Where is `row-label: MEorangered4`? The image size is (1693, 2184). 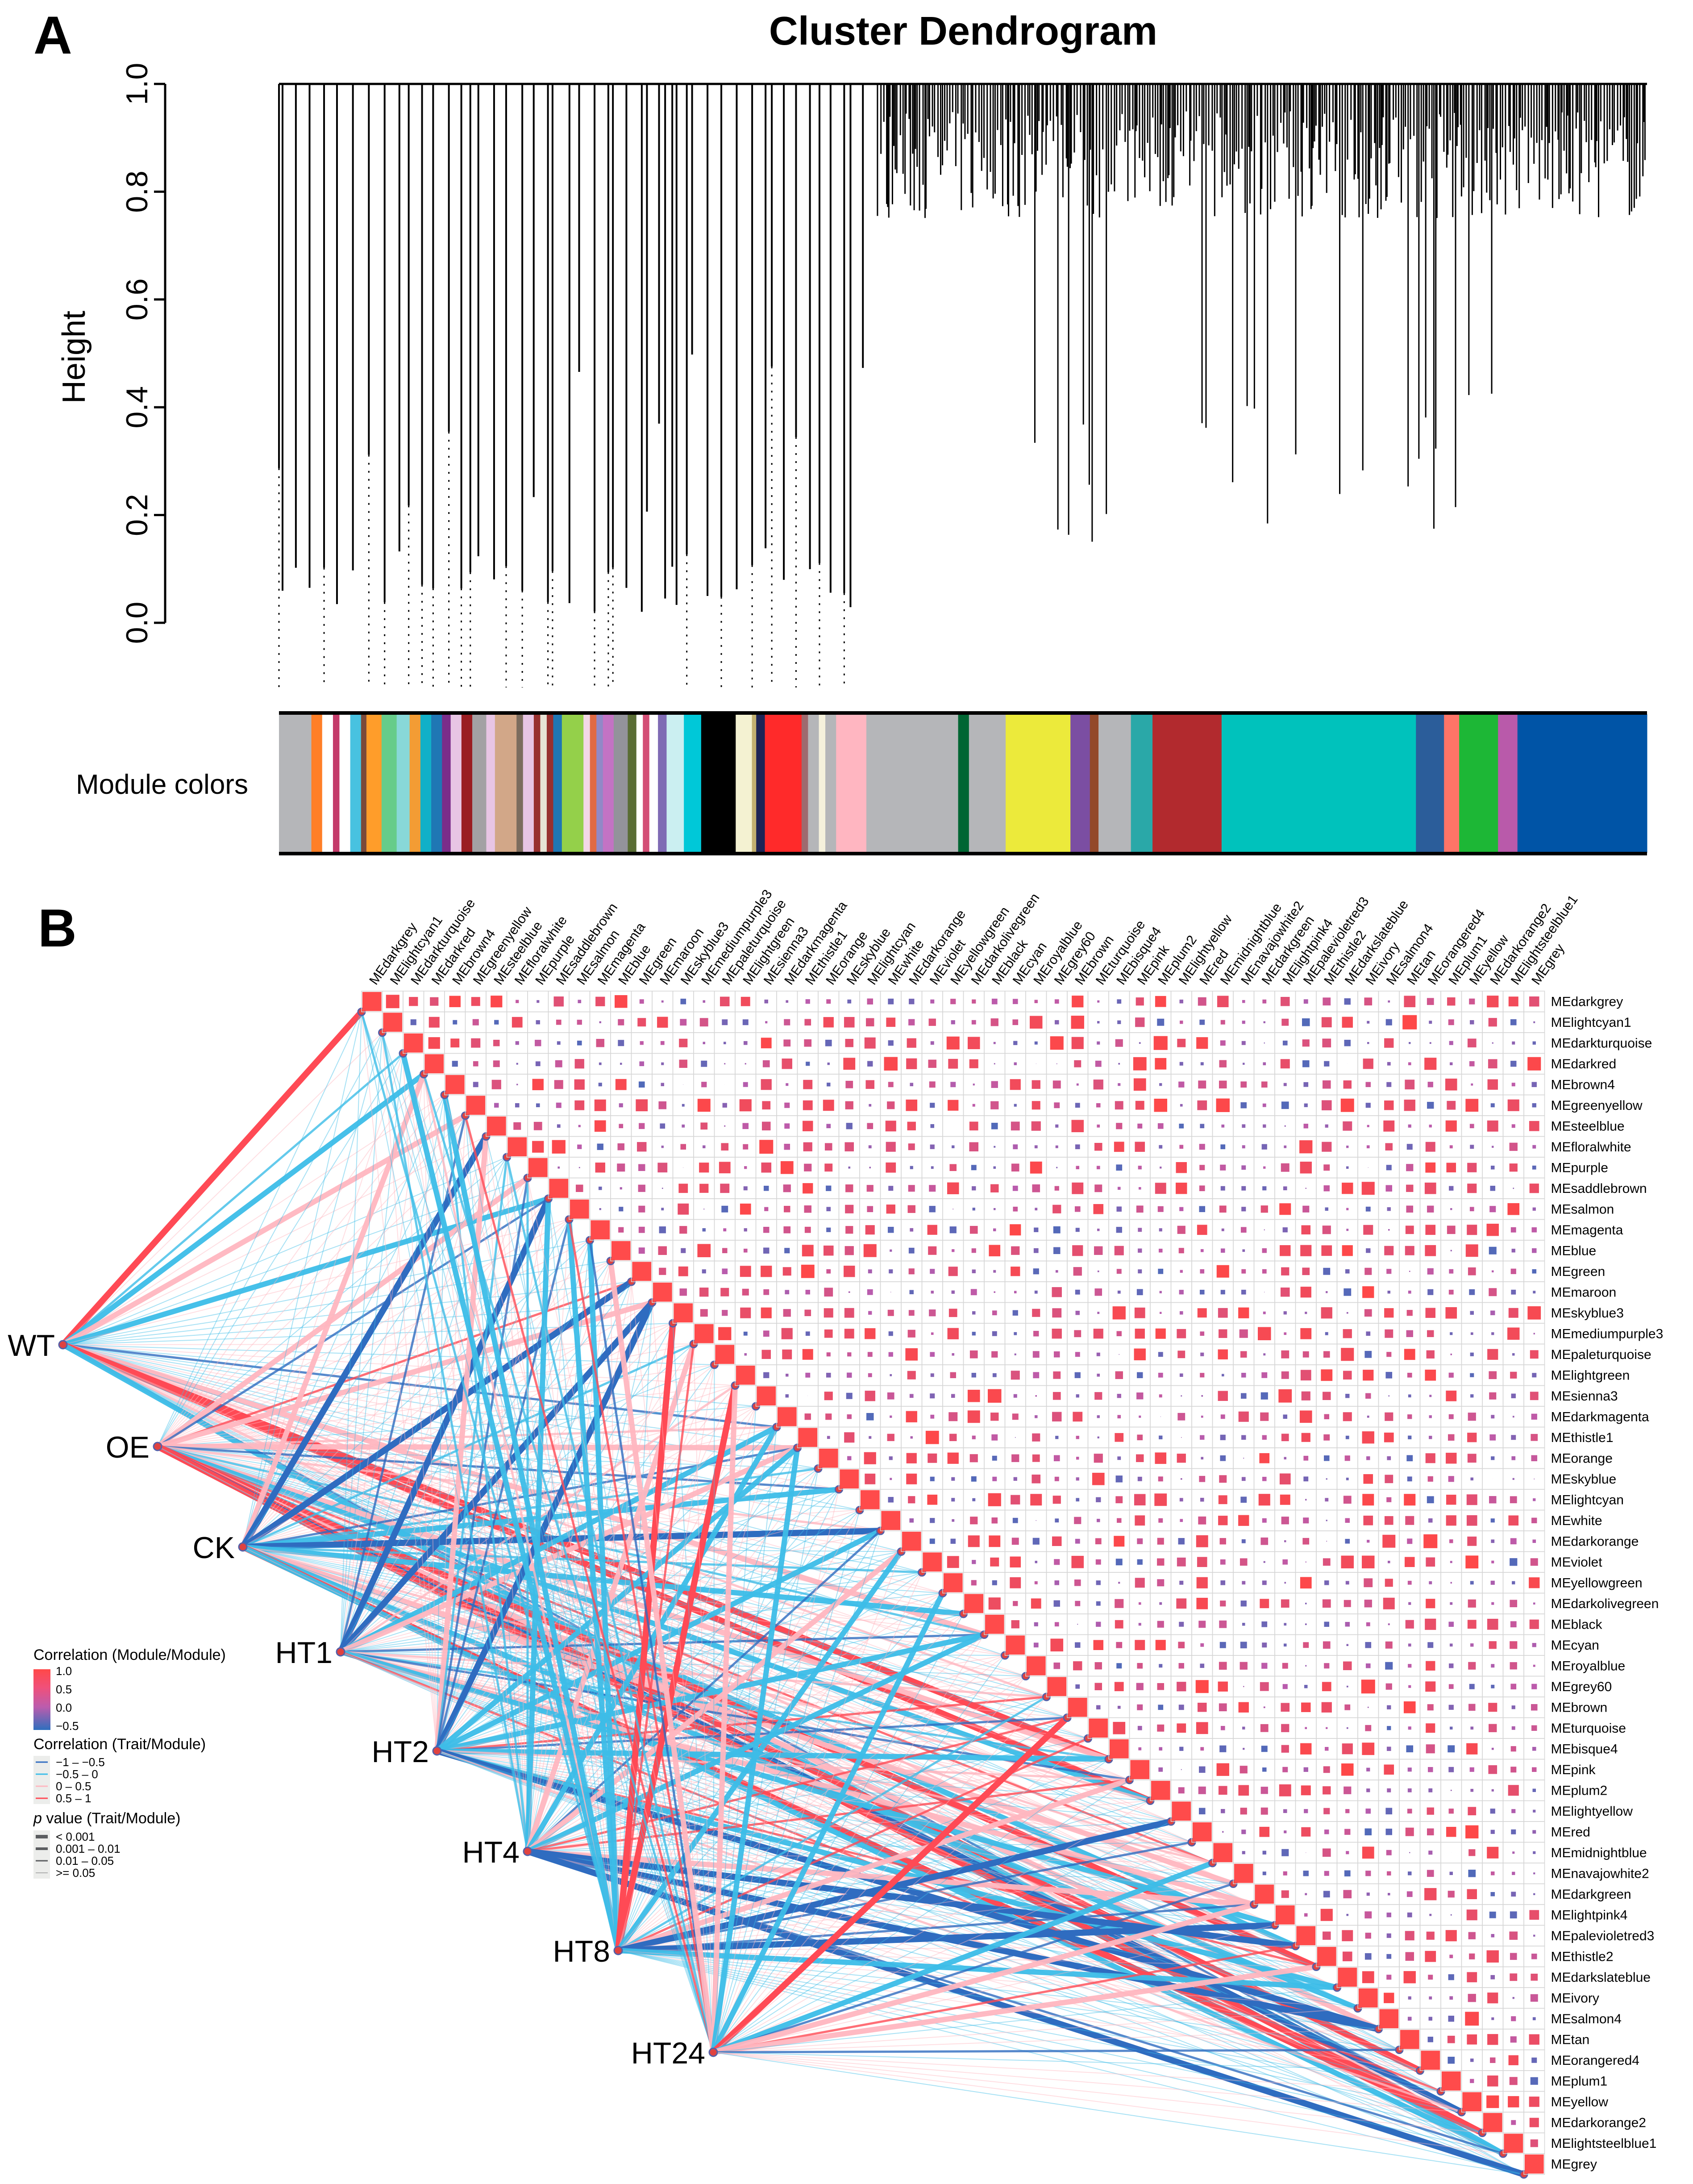
row-label: MEorangered4 is located at coordinates (1595, 2060).